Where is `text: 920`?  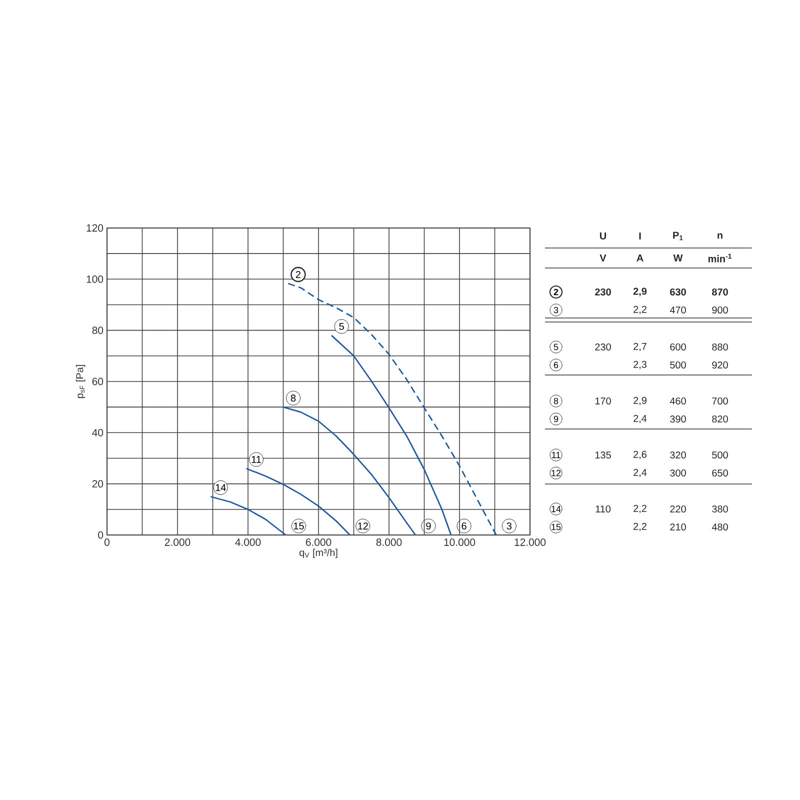 text: 920 is located at coordinates (720, 365).